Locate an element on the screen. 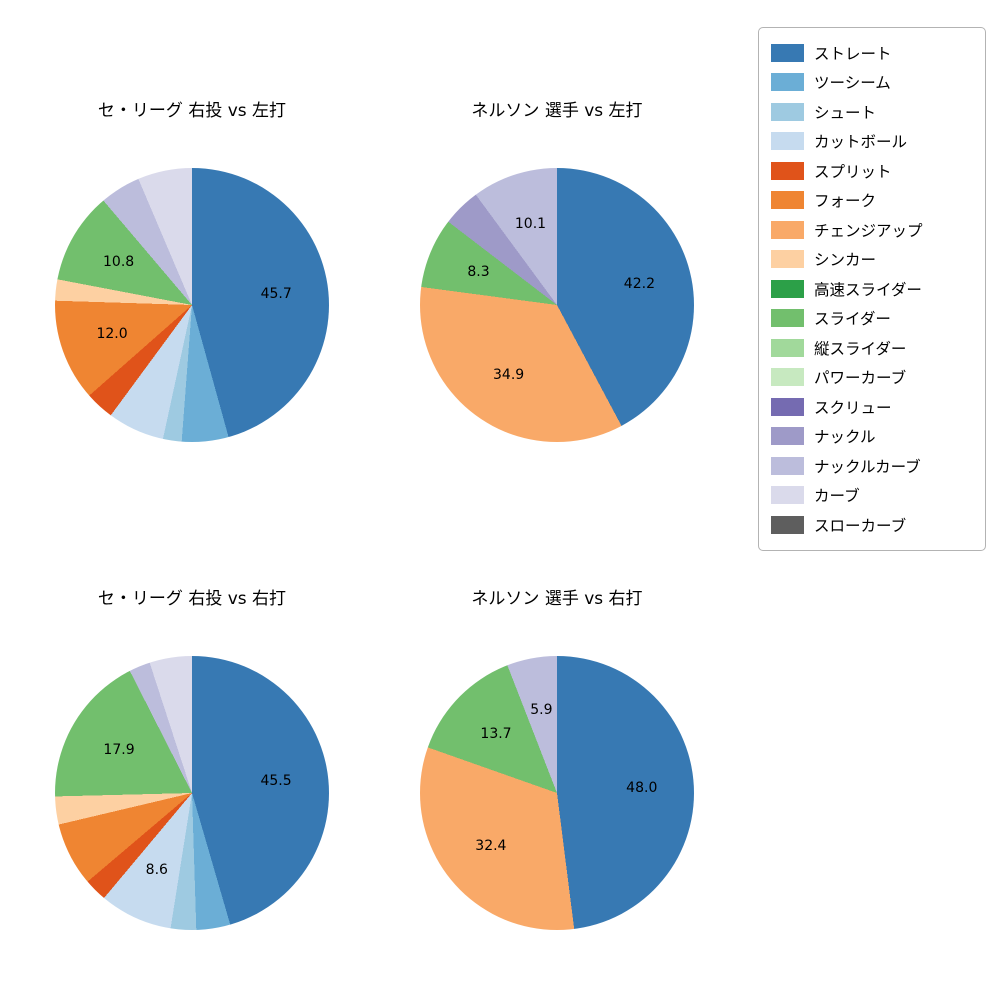 The image size is (1000, 1000). legend-item: ナックルカーブ is located at coordinates (872, 466).